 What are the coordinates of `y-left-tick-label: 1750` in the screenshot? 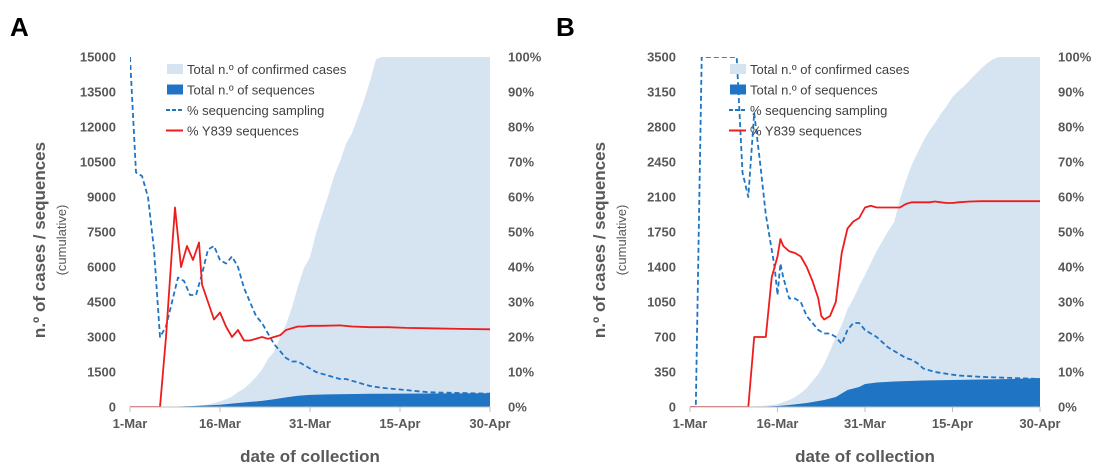 It's located at (661, 232).